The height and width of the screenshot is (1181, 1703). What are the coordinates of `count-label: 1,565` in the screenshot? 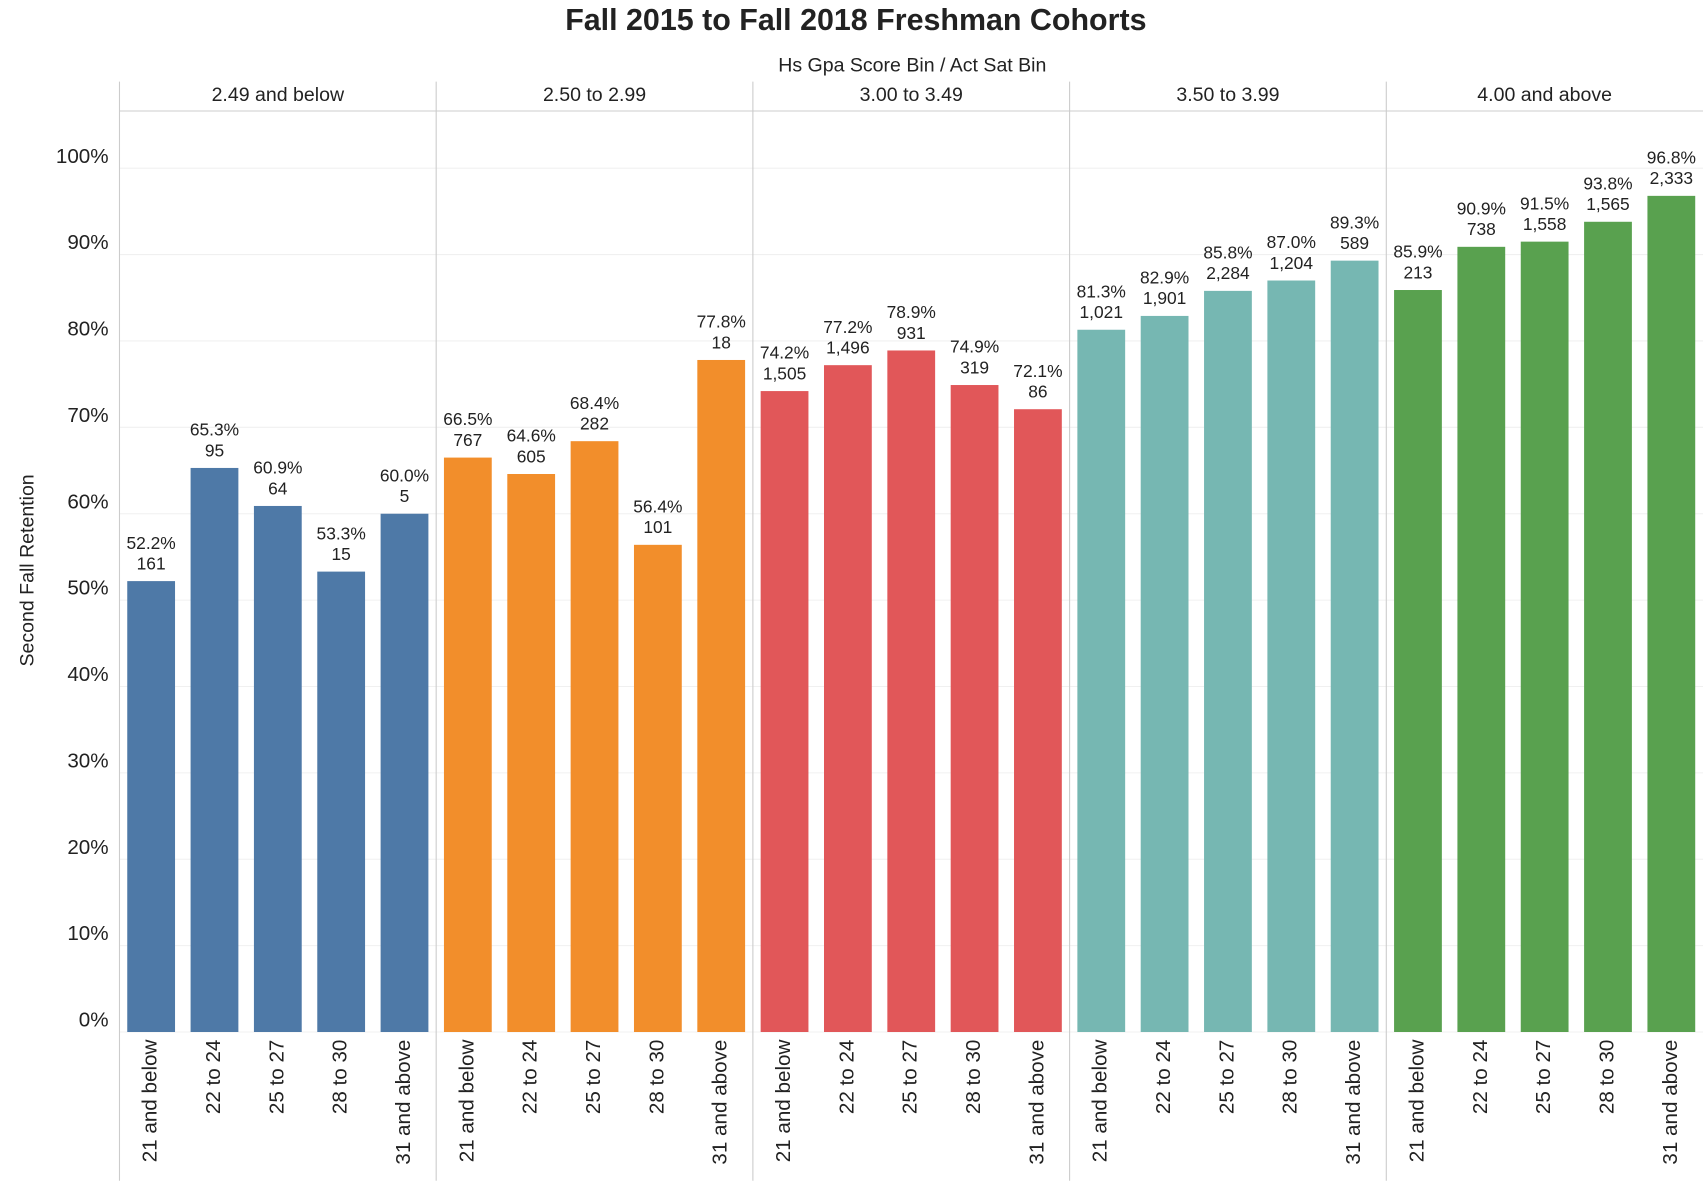 It's located at (1607, 204).